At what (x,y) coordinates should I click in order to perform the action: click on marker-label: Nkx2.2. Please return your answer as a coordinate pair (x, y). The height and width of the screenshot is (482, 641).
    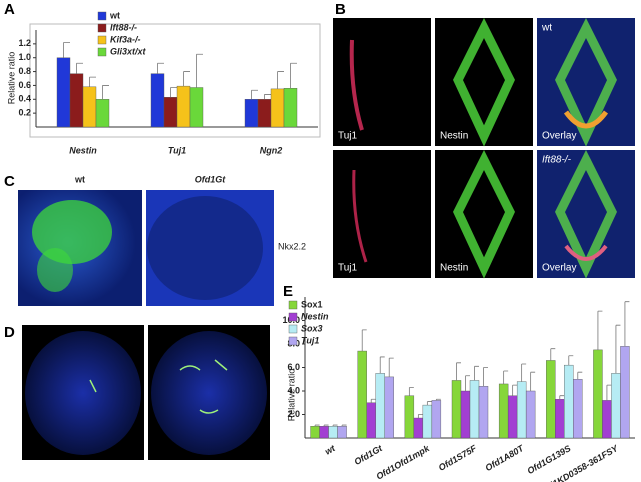
    Looking at the image, I should click on (292, 246).